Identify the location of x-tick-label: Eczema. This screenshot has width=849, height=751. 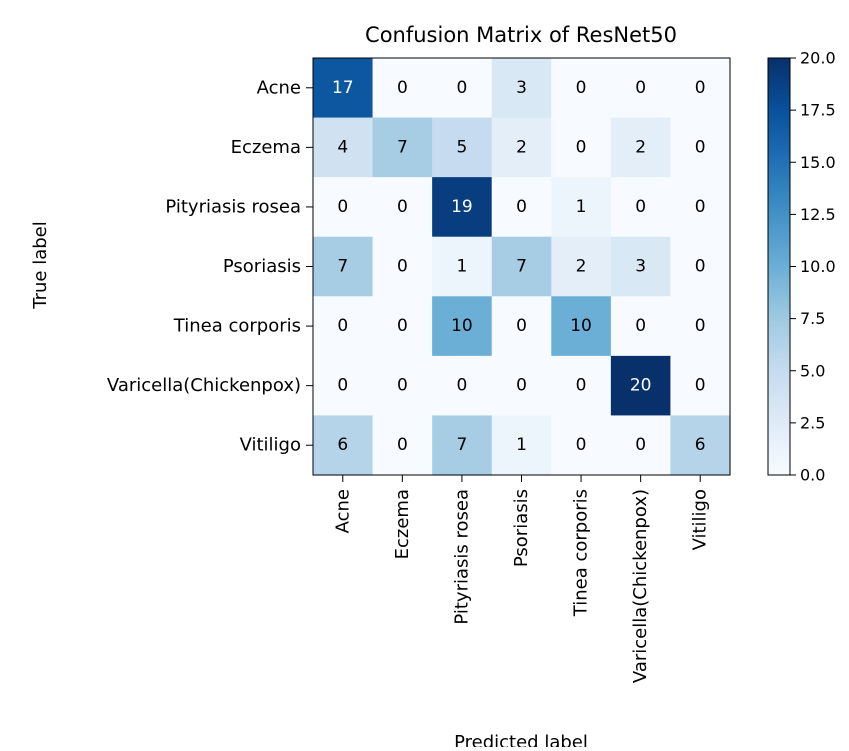
(402, 524).